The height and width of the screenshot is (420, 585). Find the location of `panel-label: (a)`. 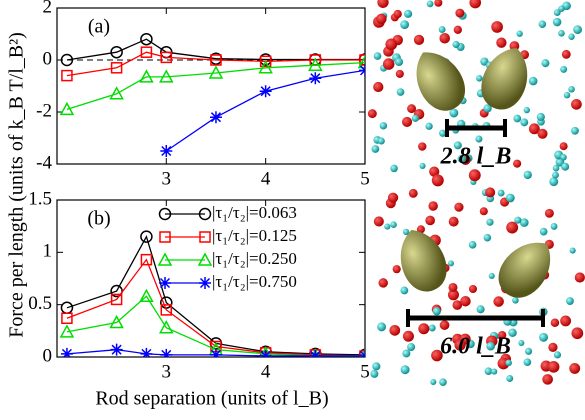

panel-label: (a) is located at coordinates (99, 27).